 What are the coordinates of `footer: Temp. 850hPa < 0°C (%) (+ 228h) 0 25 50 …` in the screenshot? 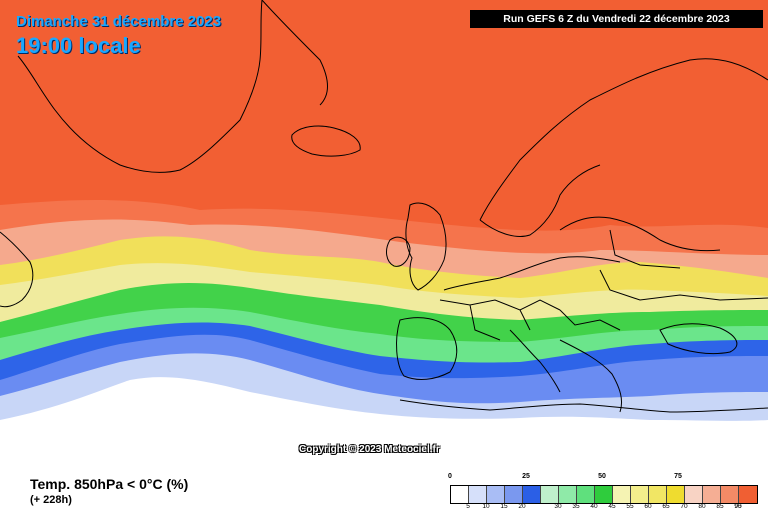 It's located at (384, 491).